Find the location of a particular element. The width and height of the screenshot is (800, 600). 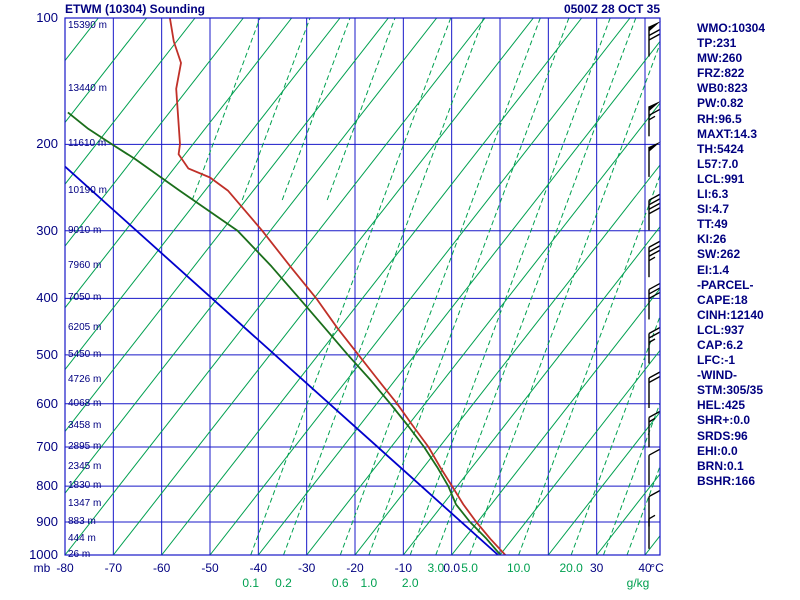

index-line: LFC:-1 is located at coordinates (716, 360).